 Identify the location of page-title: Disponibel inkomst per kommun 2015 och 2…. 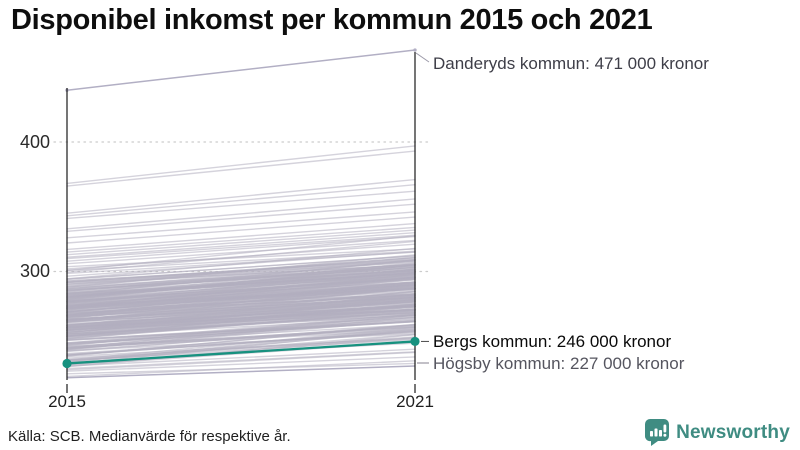
(332, 20).